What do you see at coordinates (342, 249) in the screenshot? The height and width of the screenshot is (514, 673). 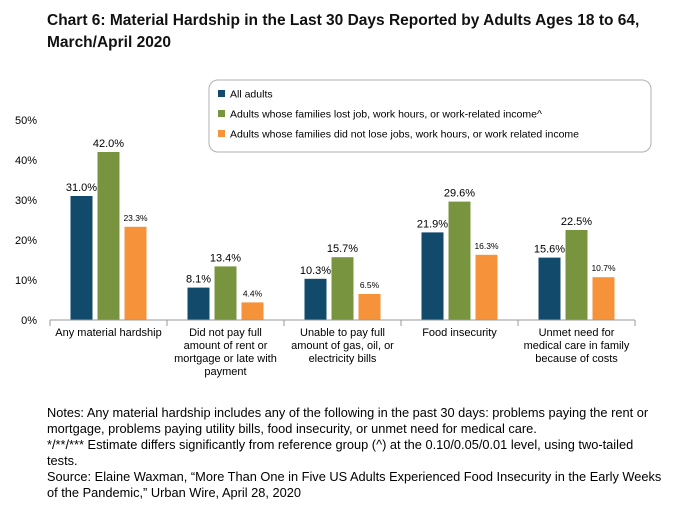 I see `data-label: 15.7%` at bounding box center [342, 249].